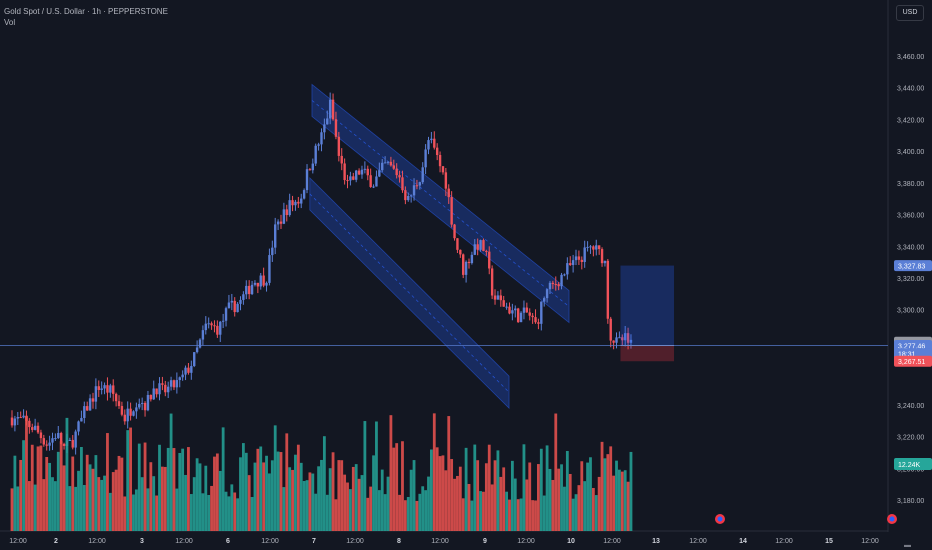 This screenshot has height=550, width=932. I want to click on price-tick-label: 3,460.00, so click(910, 57).